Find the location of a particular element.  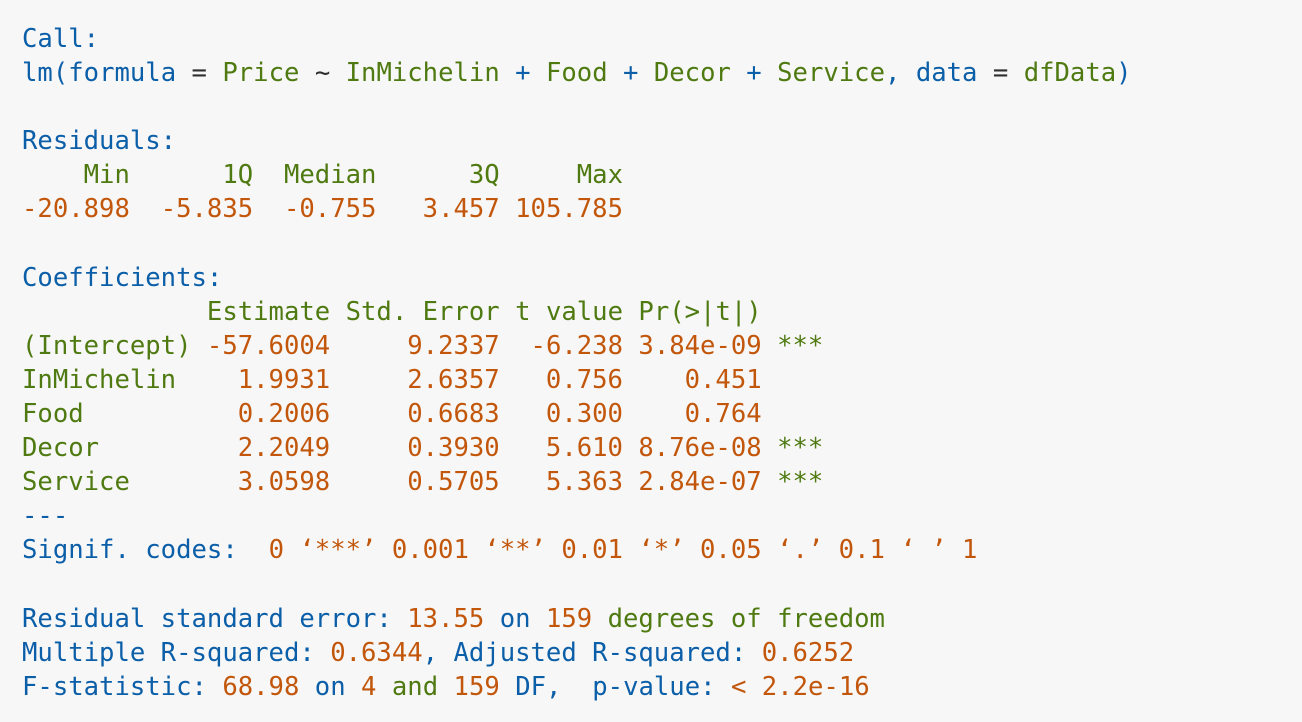

coef-row-food: Food 0.2006 0.6683 0.300 0.764 is located at coordinates (577, 414).